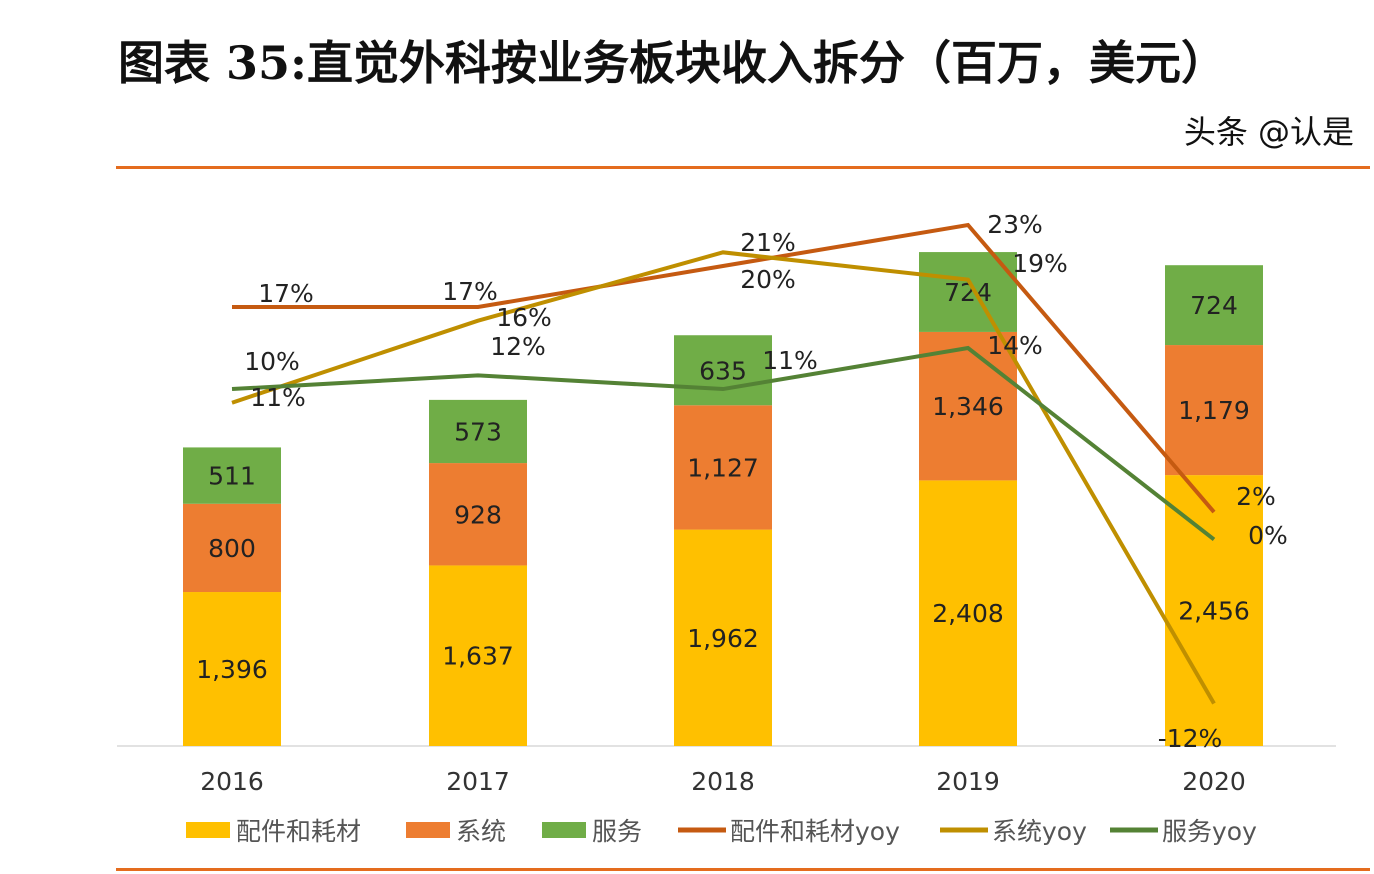 This screenshot has width=1374, height=874. I want to click on bar-label: 1,179, so click(1214, 410).